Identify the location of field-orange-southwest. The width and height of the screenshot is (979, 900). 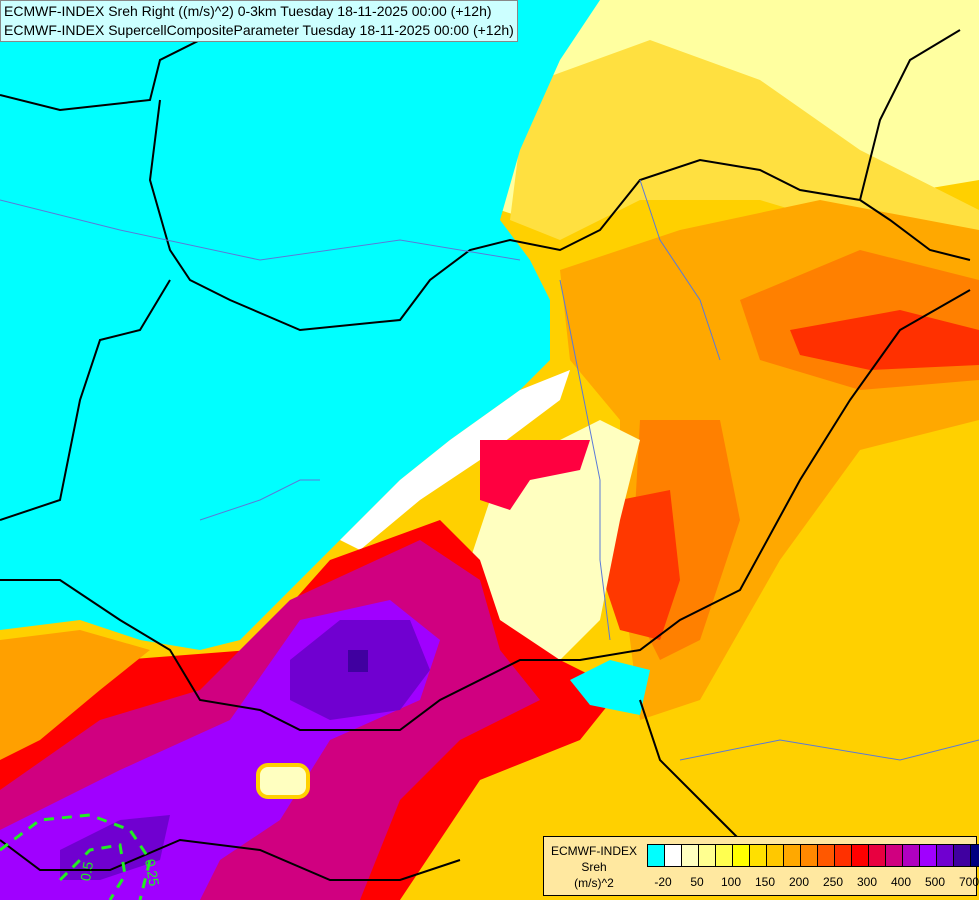
(75, 695).